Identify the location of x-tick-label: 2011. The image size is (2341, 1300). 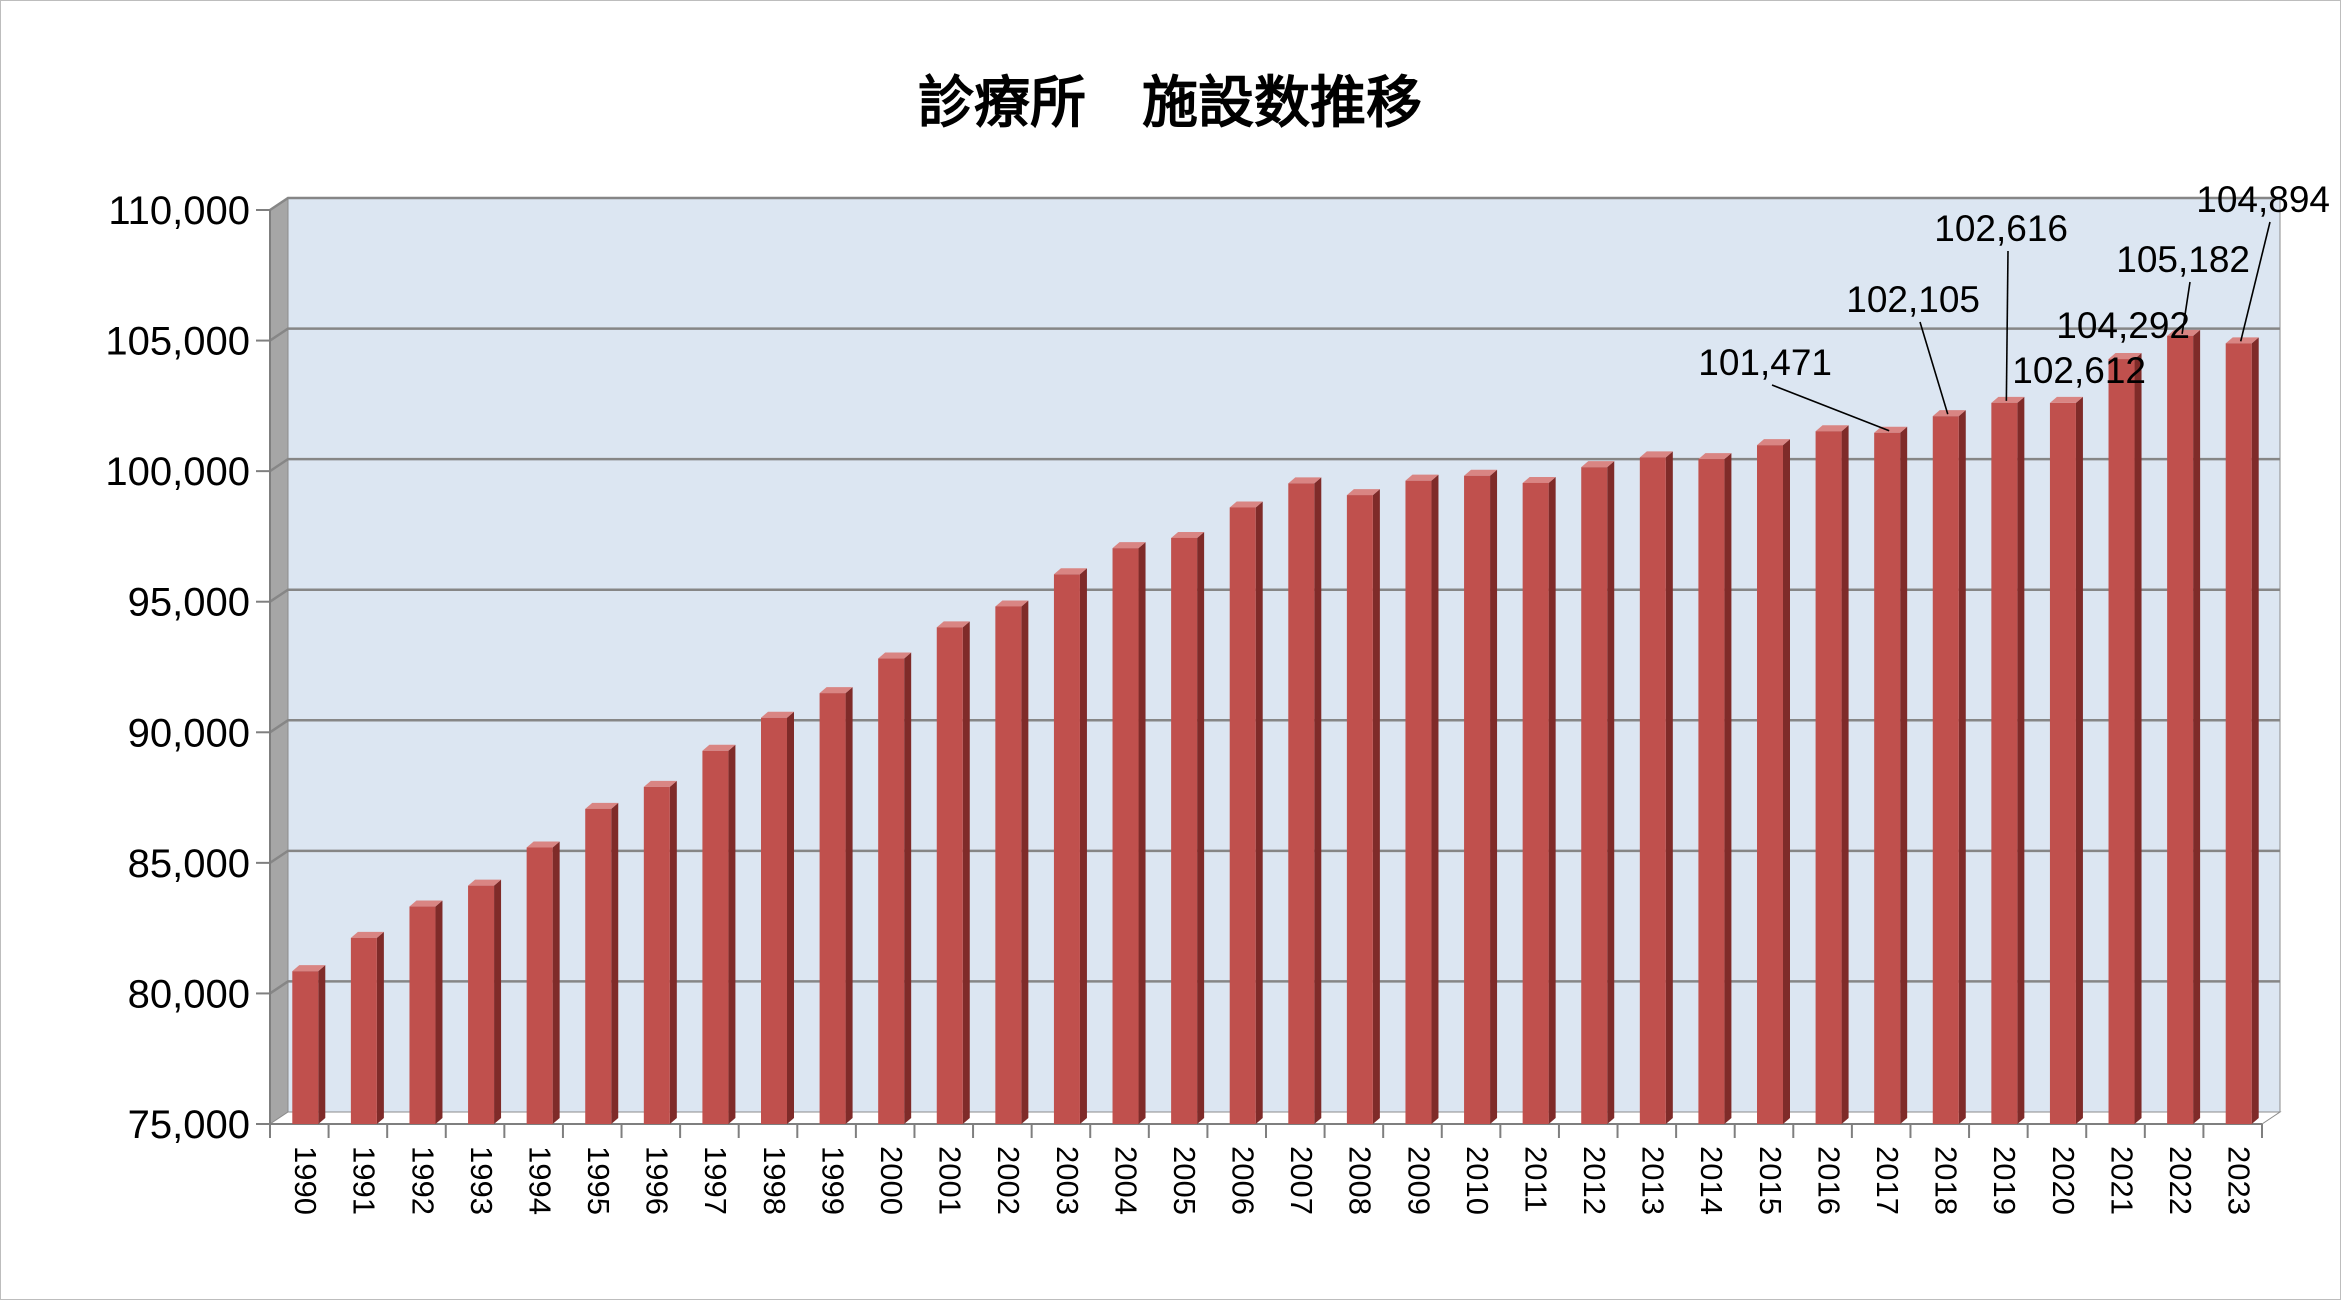
(1535, 1179).